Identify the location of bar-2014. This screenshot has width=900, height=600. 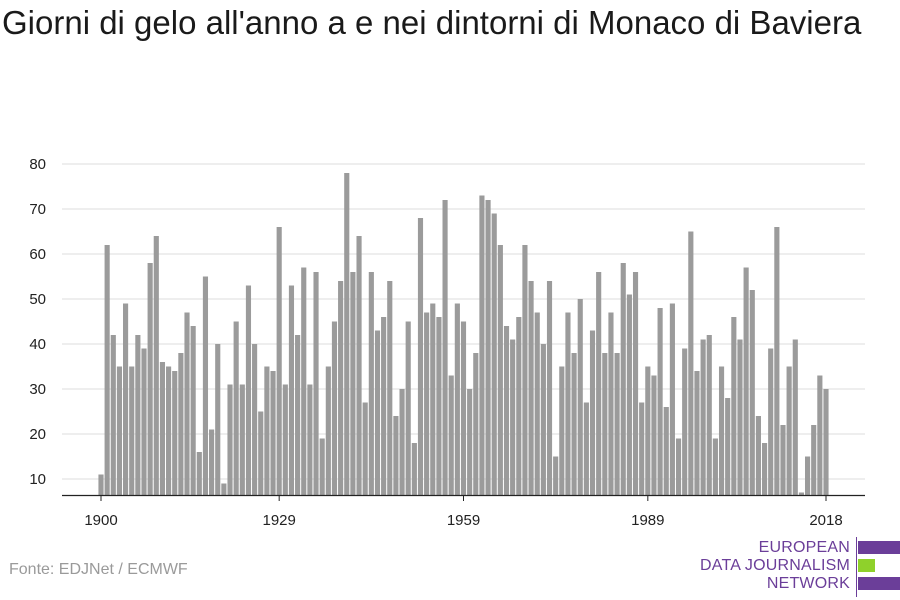
(801, 493).